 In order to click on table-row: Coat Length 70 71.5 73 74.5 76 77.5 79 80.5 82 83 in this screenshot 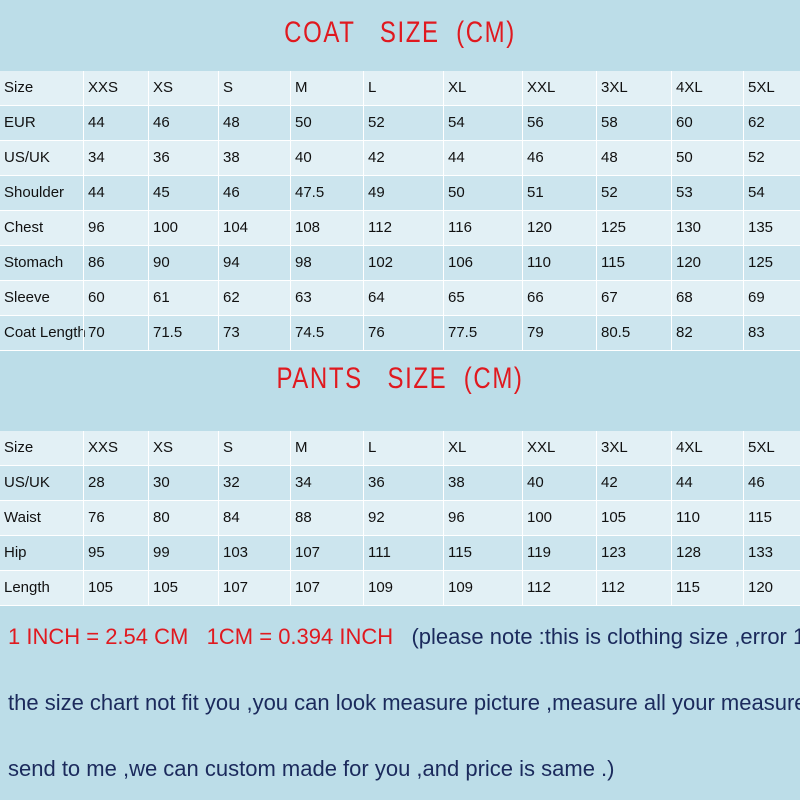, I will do `click(400, 333)`.